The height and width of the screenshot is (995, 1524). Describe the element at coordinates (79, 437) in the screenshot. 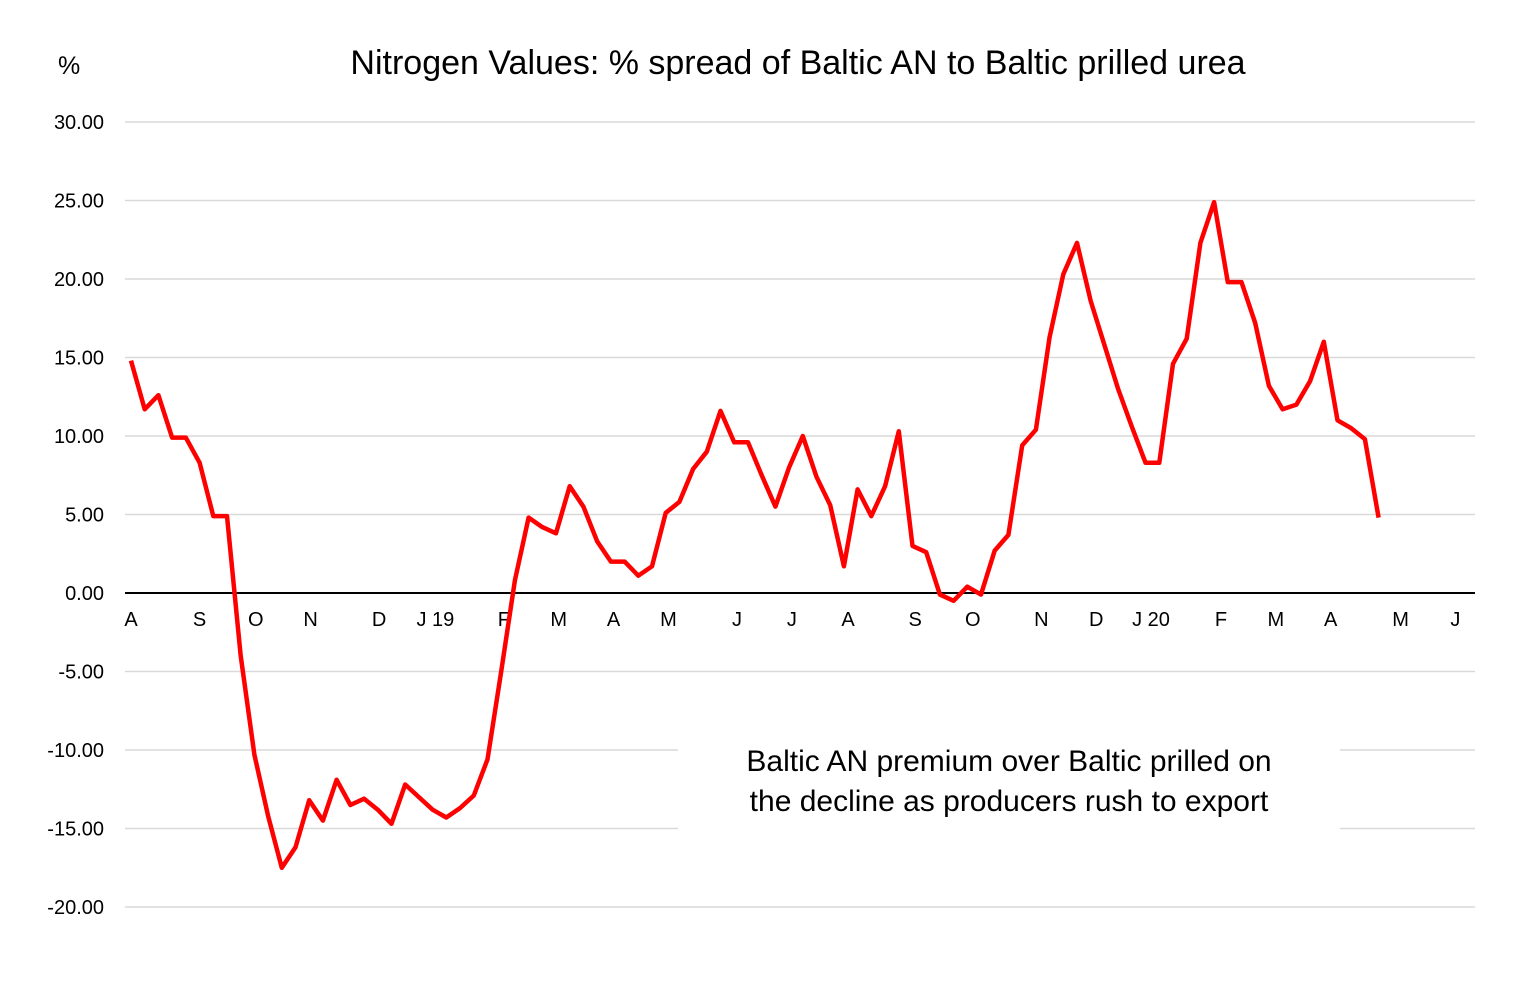

I see `y-tick-label: 10.00` at that location.